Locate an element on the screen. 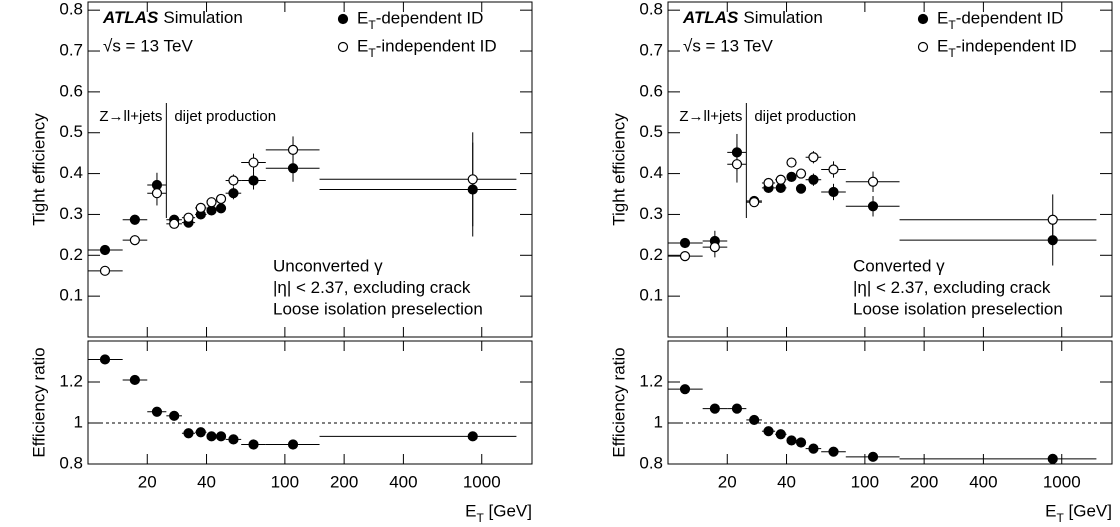  plot-frame is located at coordinates (890, 402).